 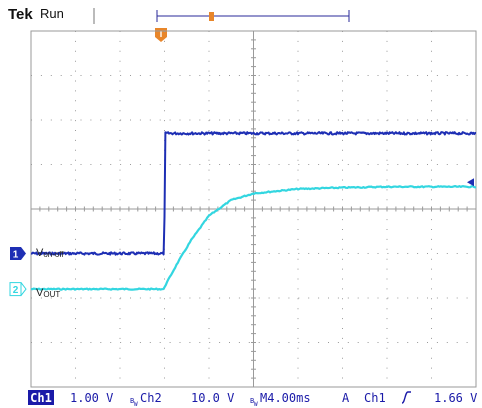 I want to click on ch1-ground-marker: 1, so click(x=18, y=254).